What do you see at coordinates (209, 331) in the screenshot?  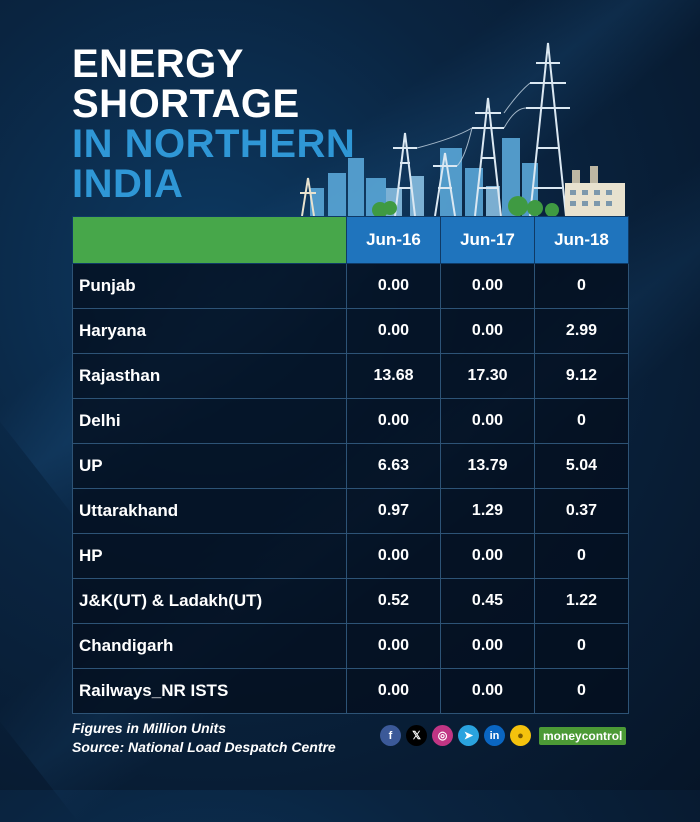 I see `state-name: Haryana` at bounding box center [209, 331].